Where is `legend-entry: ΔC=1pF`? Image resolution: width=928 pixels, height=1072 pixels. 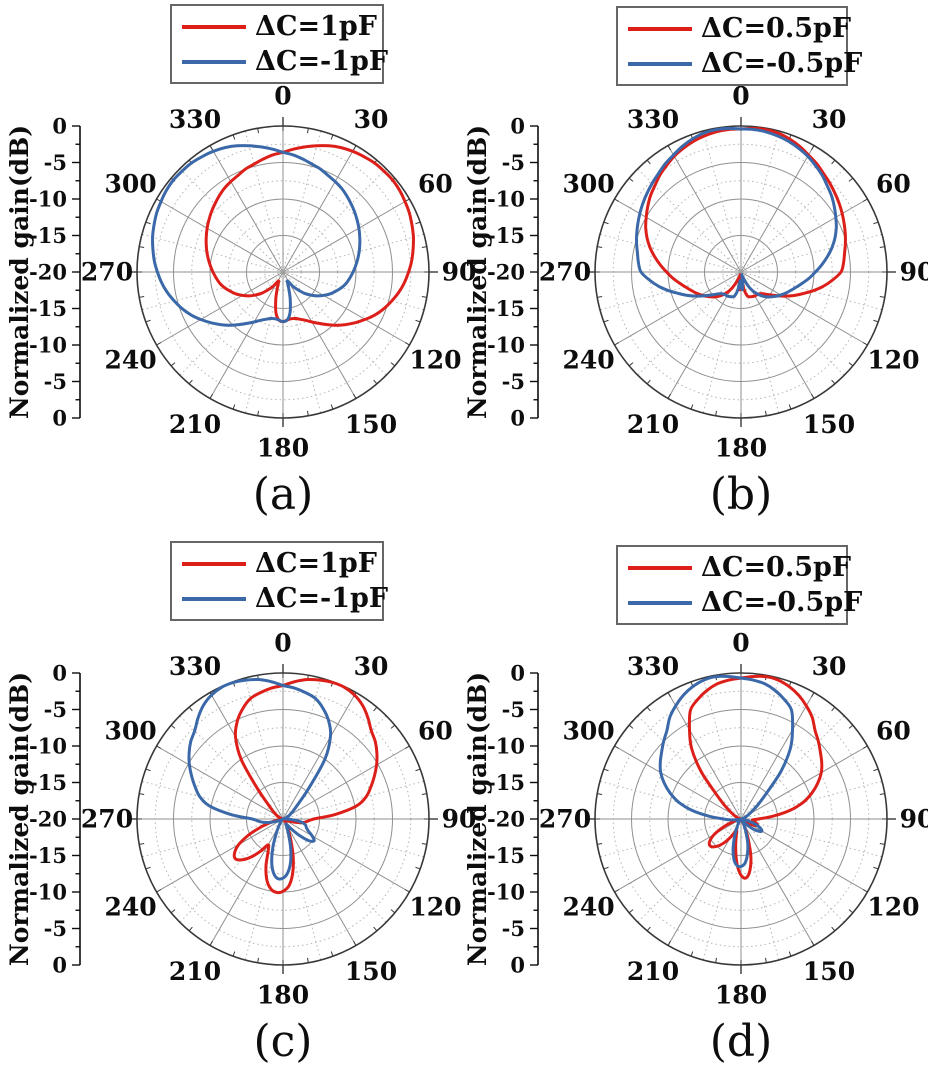 legend-entry: ΔC=1pF is located at coordinates (279, 563).